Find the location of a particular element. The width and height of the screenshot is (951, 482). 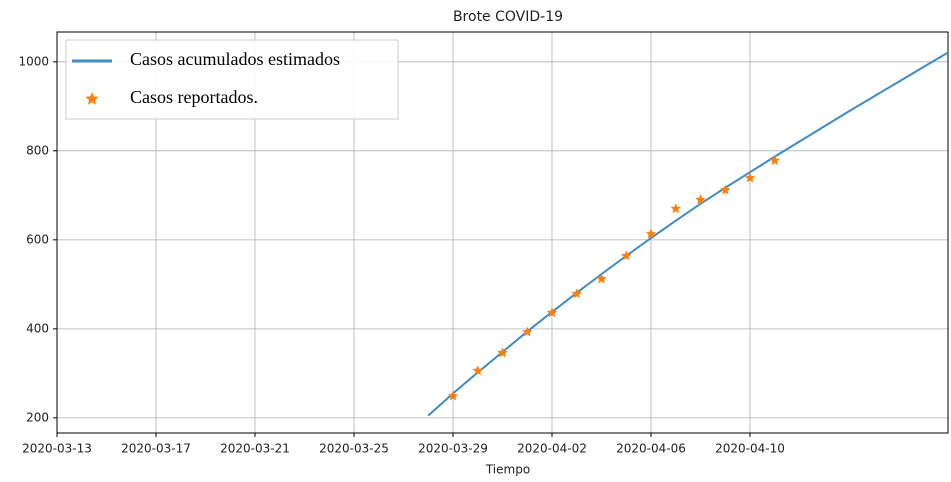

x-tick-label: 2020-03-25 is located at coordinates (354, 449).